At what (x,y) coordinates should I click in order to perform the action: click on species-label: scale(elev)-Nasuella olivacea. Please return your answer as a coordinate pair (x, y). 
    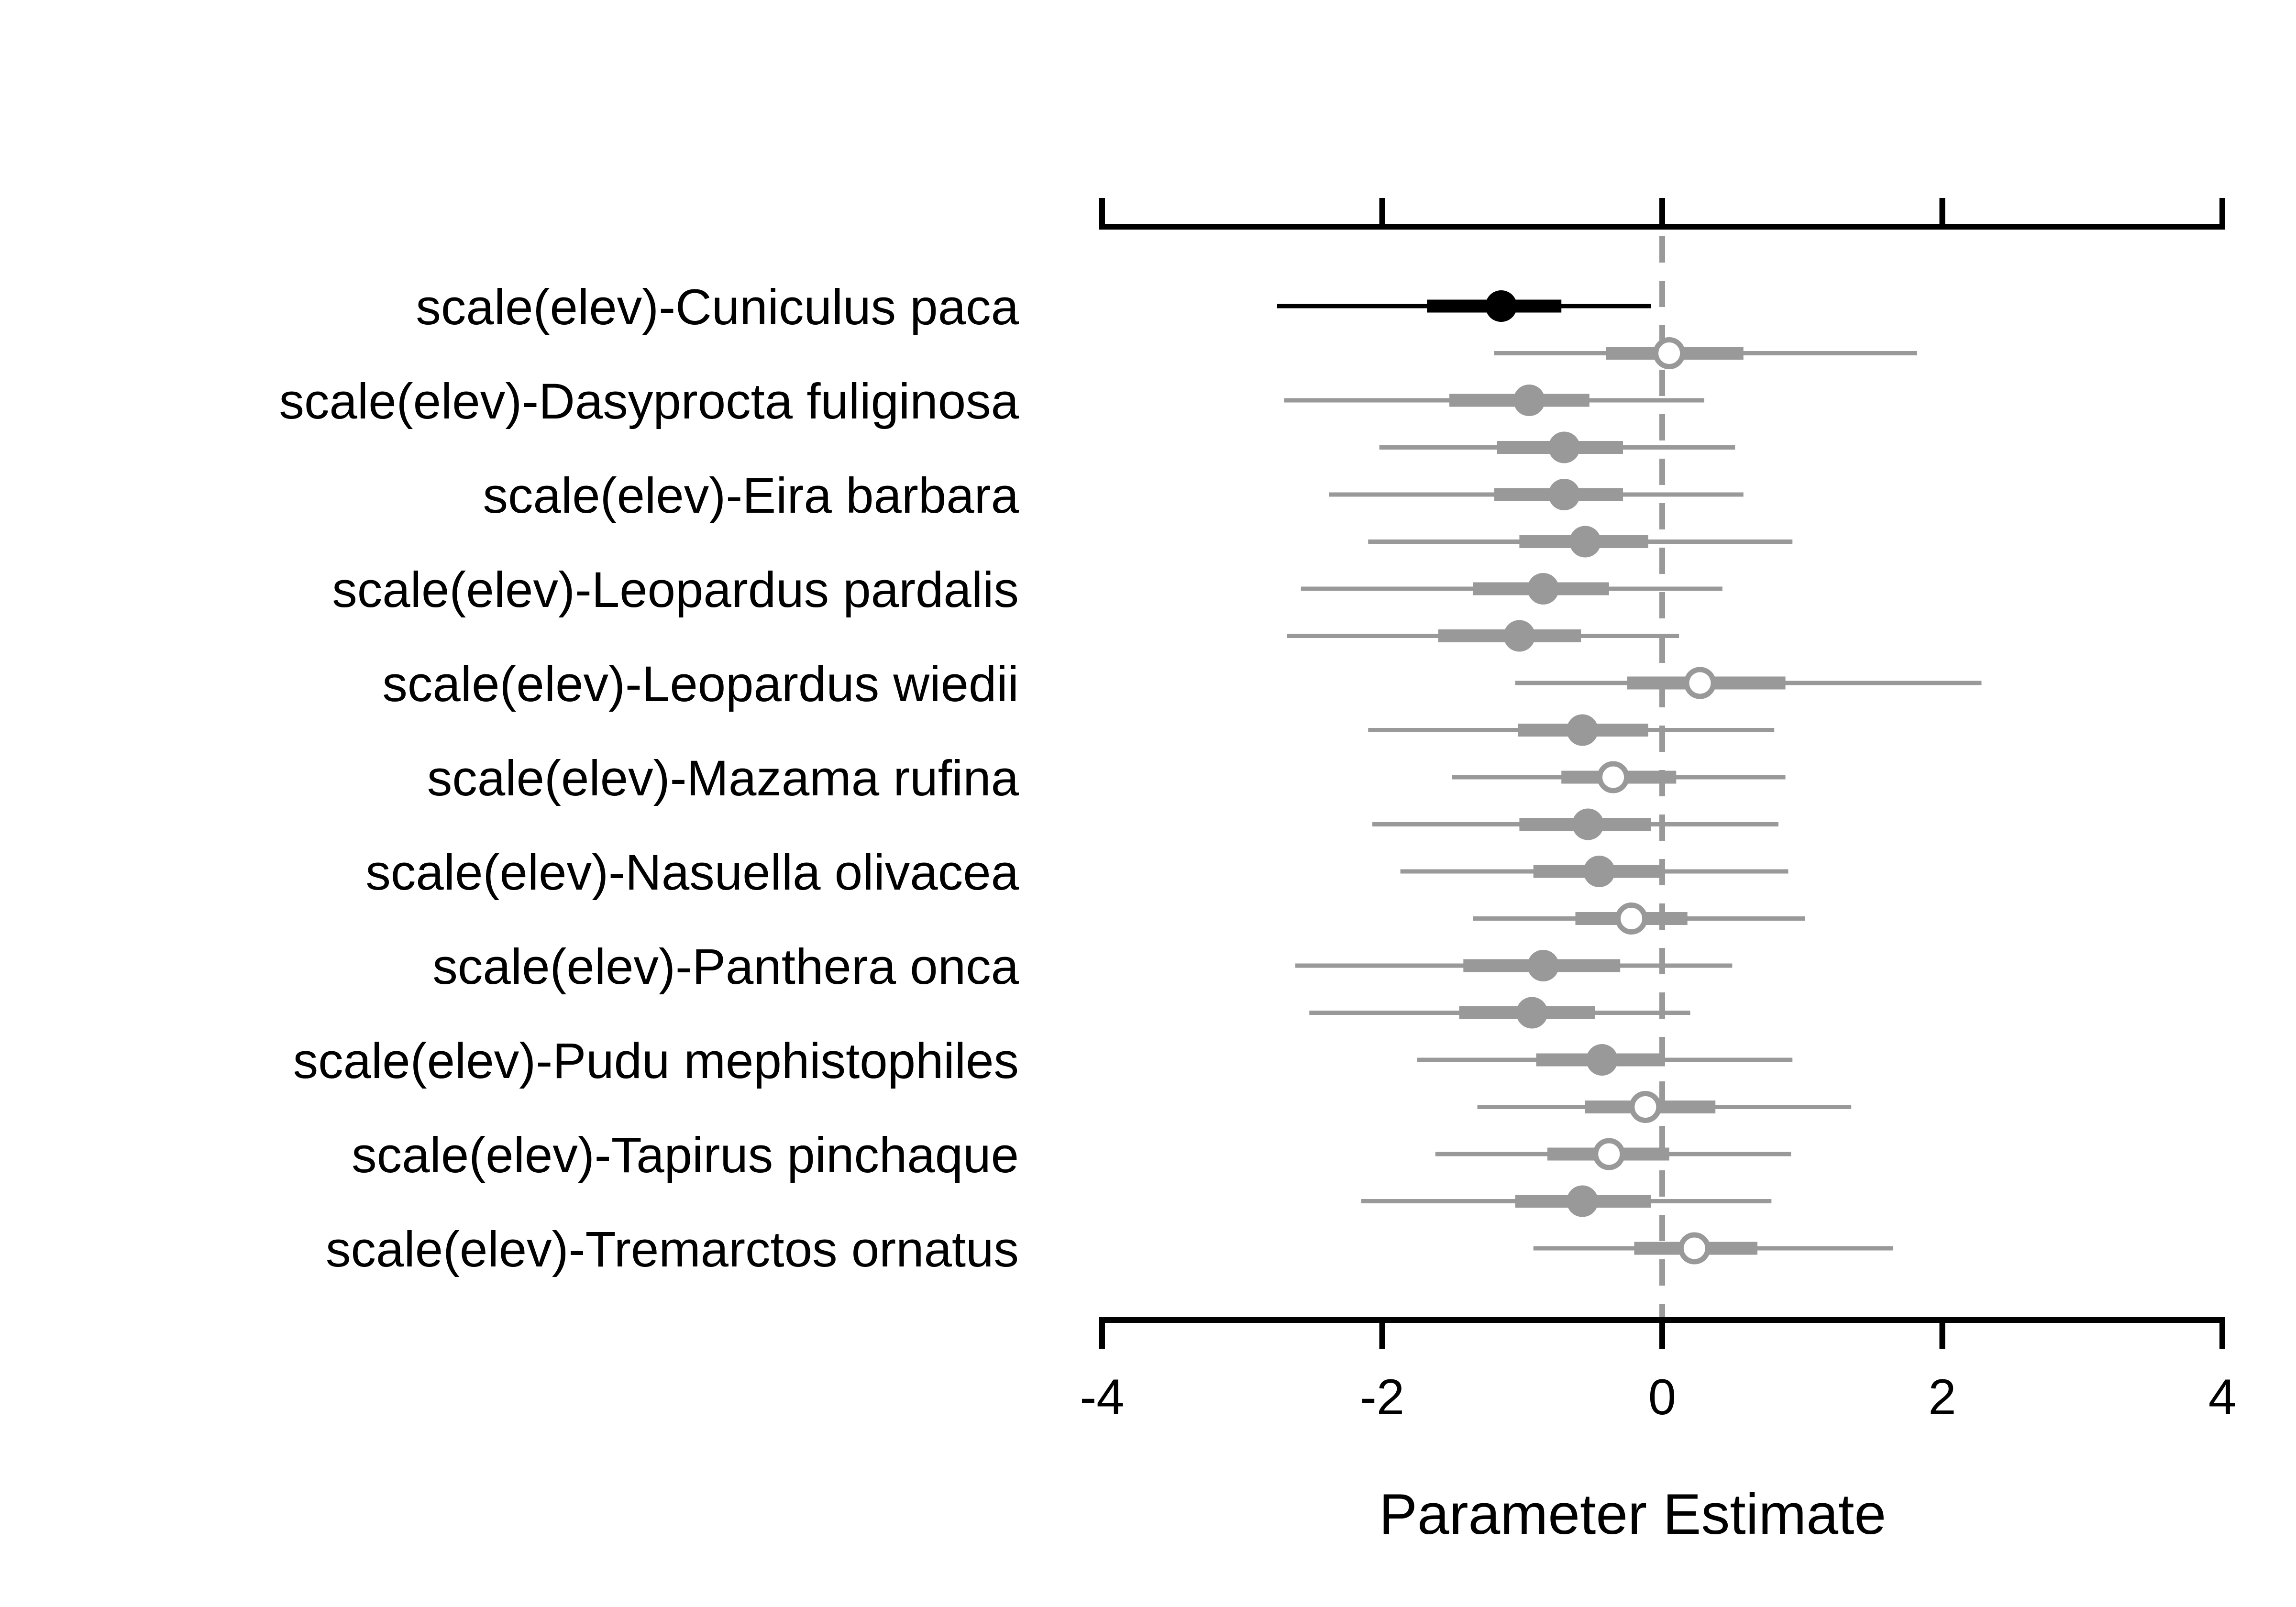
    Looking at the image, I should click on (692, 873).